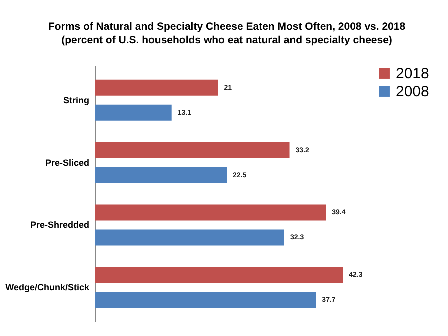  I want to click on y-tick-label: String, so click(77, 100).